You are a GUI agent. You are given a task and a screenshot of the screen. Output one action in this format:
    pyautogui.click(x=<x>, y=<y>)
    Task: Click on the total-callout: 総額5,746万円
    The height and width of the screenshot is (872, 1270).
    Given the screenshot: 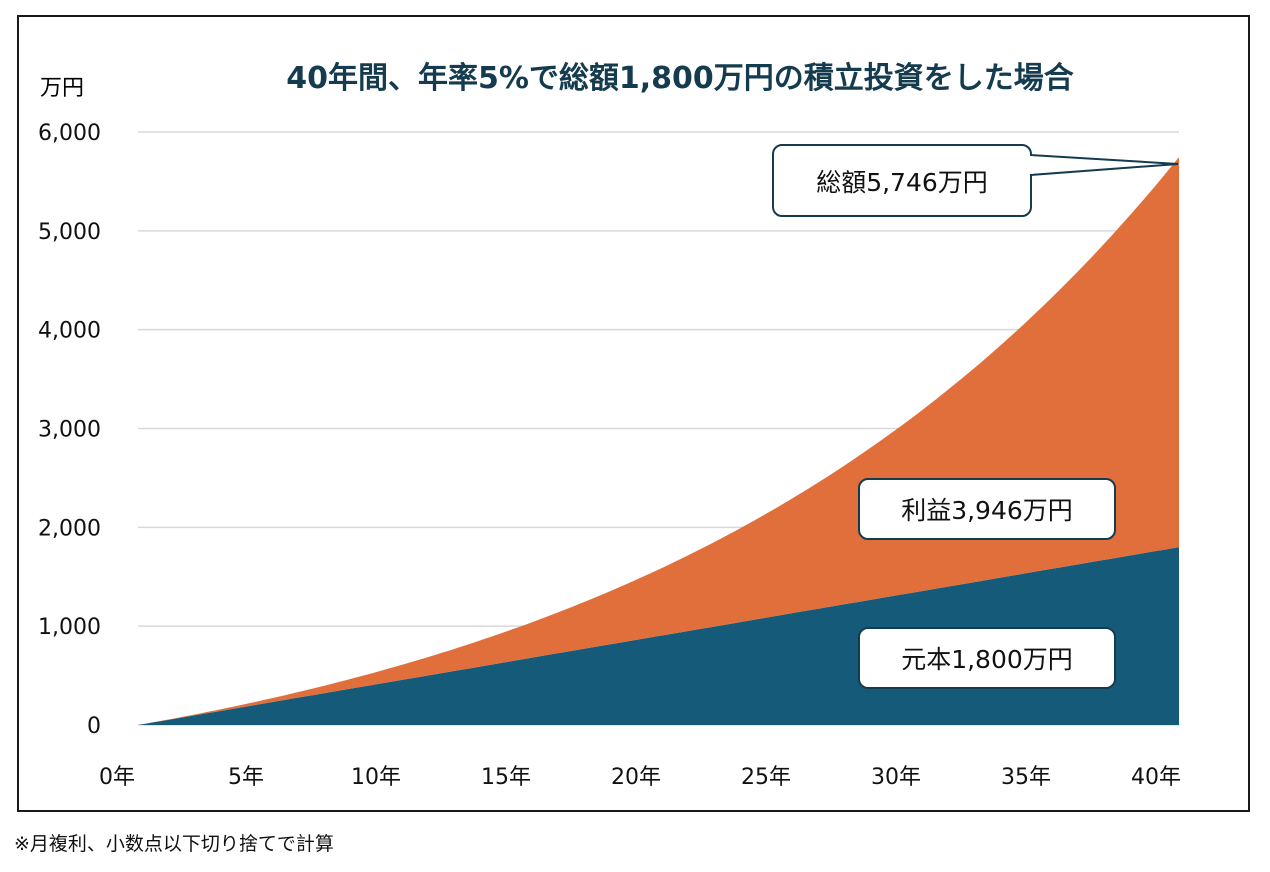 What is the action you would take?
    pyautogui.click(x=975, y=180)
    